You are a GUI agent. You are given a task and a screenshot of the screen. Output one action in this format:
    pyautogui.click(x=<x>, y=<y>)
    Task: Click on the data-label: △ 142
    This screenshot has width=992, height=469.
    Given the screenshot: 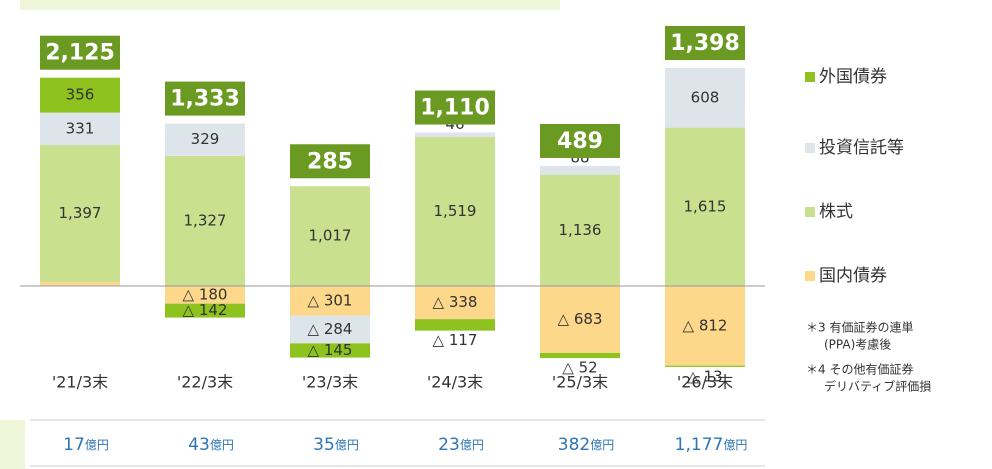 What is the action you would take?
    pyautogui.click(x=205, y=310)
    